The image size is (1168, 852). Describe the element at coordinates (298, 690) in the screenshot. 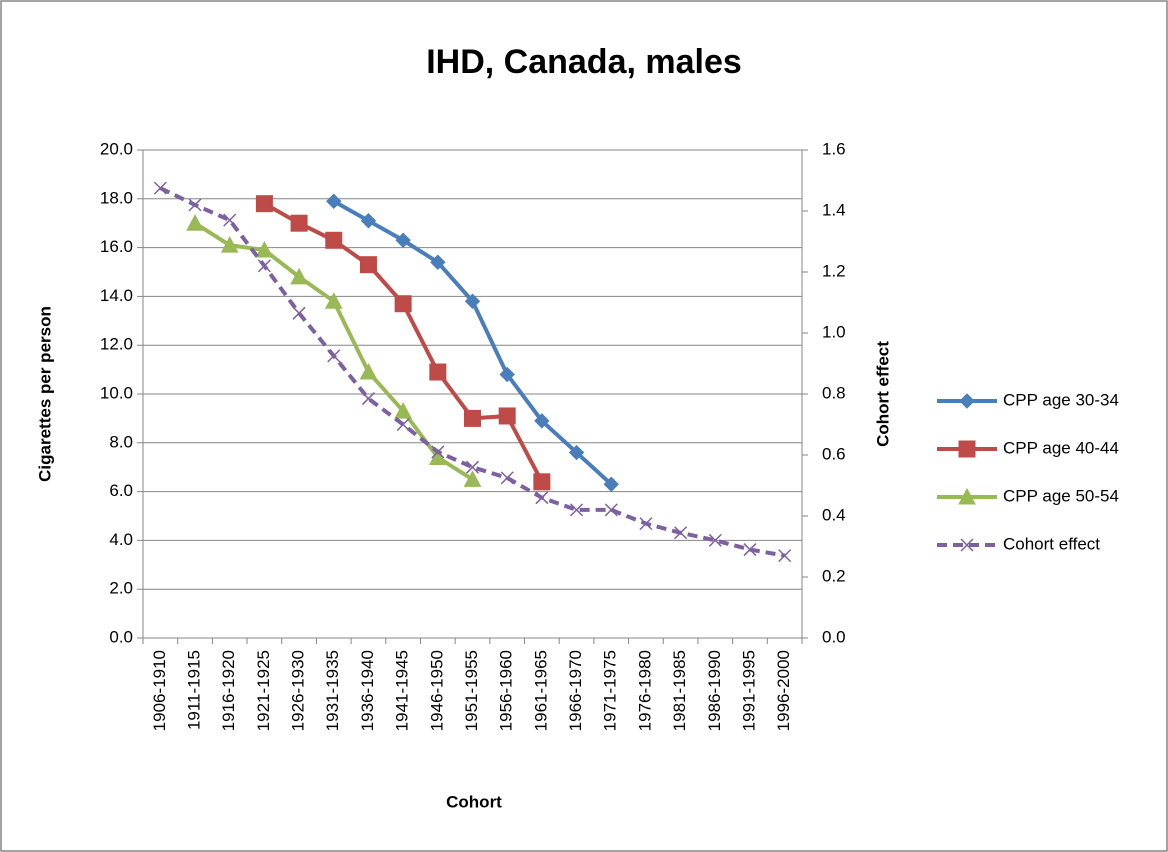

I see `x-tick-label: 1926-1930` at that location.